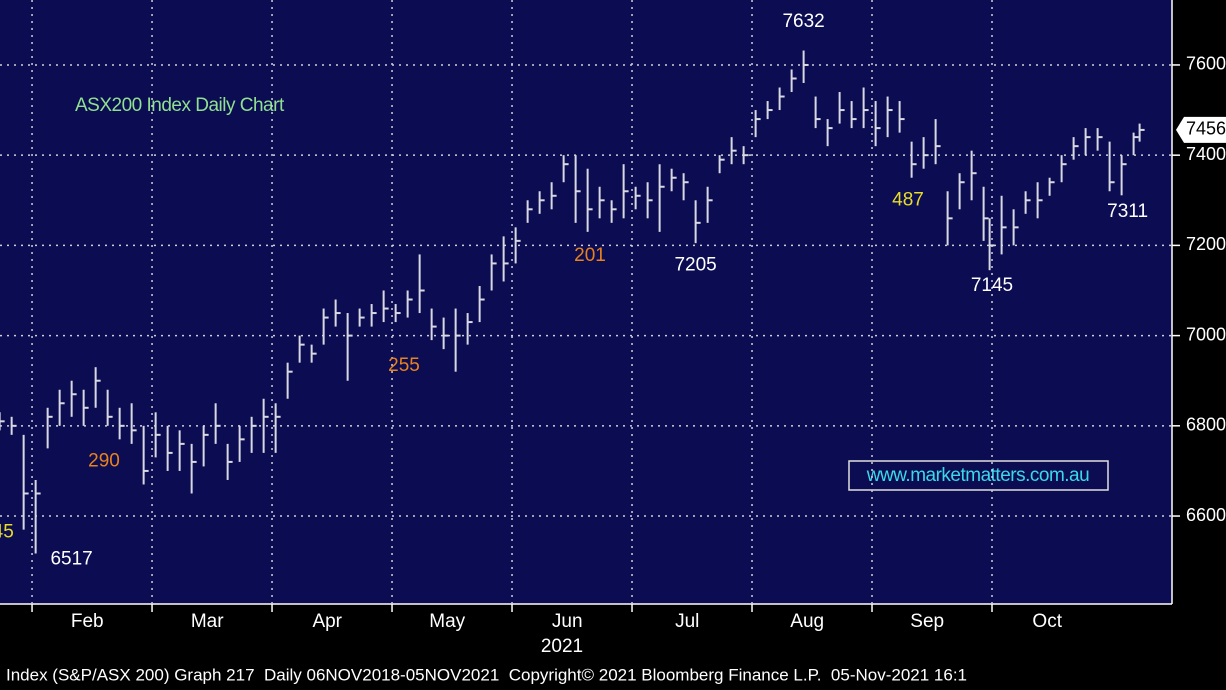 Image resolution: width=1226 pixels, height=690 pixels. Describe the element at coordinates (7, 532) in the screenshot. I see `annotation: 45` at that location.